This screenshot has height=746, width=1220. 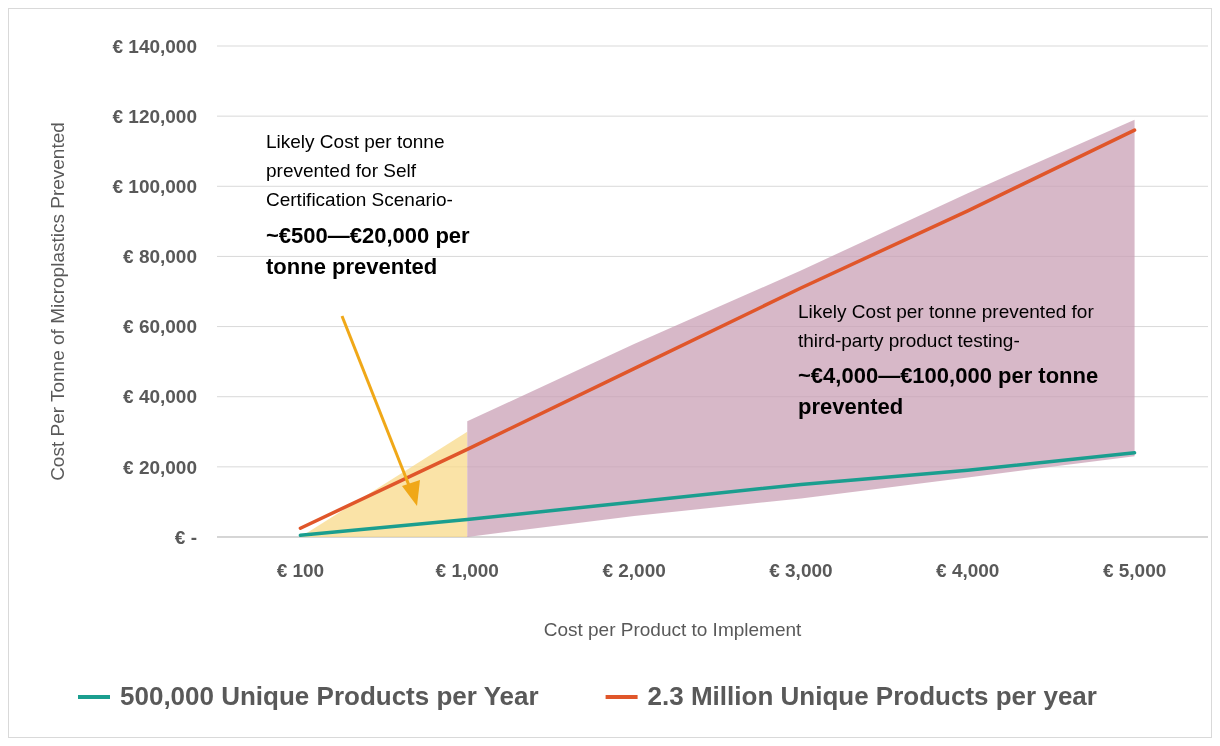 What do you see at coordinates (154, 46) in the screenshot?
I see `y-tick-label: € 140,000` at bounding box center [154, 46].